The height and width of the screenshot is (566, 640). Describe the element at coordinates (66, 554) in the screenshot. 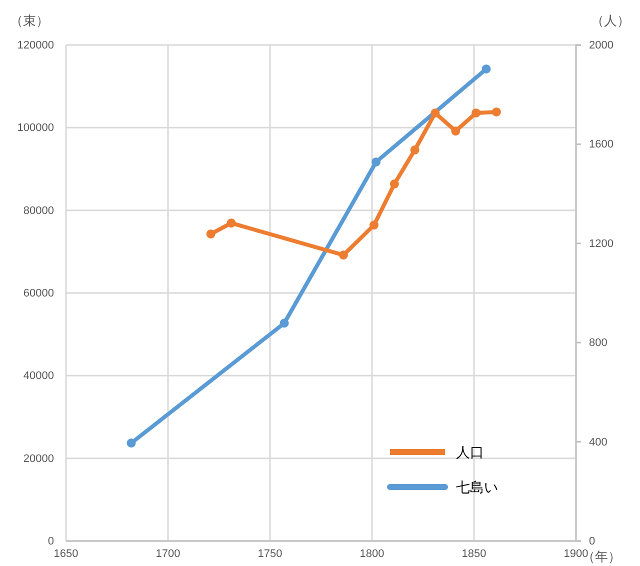

I see `x-tick-label: 1650` at that location.